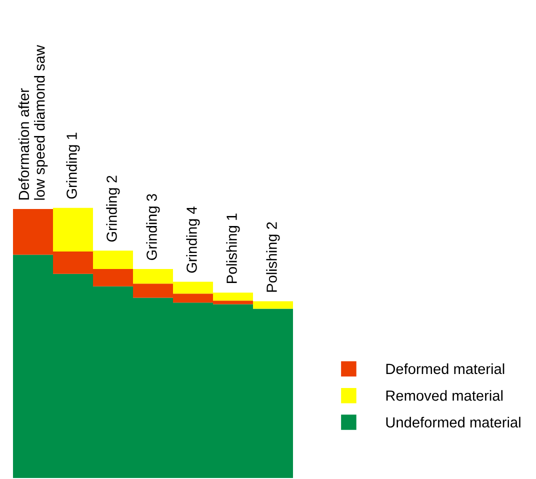 The width and height of the screenshot is (536, 479). What do you see at coordinates (273, 257) in the screenshot?
I see `x-tick-label: Polishing 2` at bounding box center [273, 257].